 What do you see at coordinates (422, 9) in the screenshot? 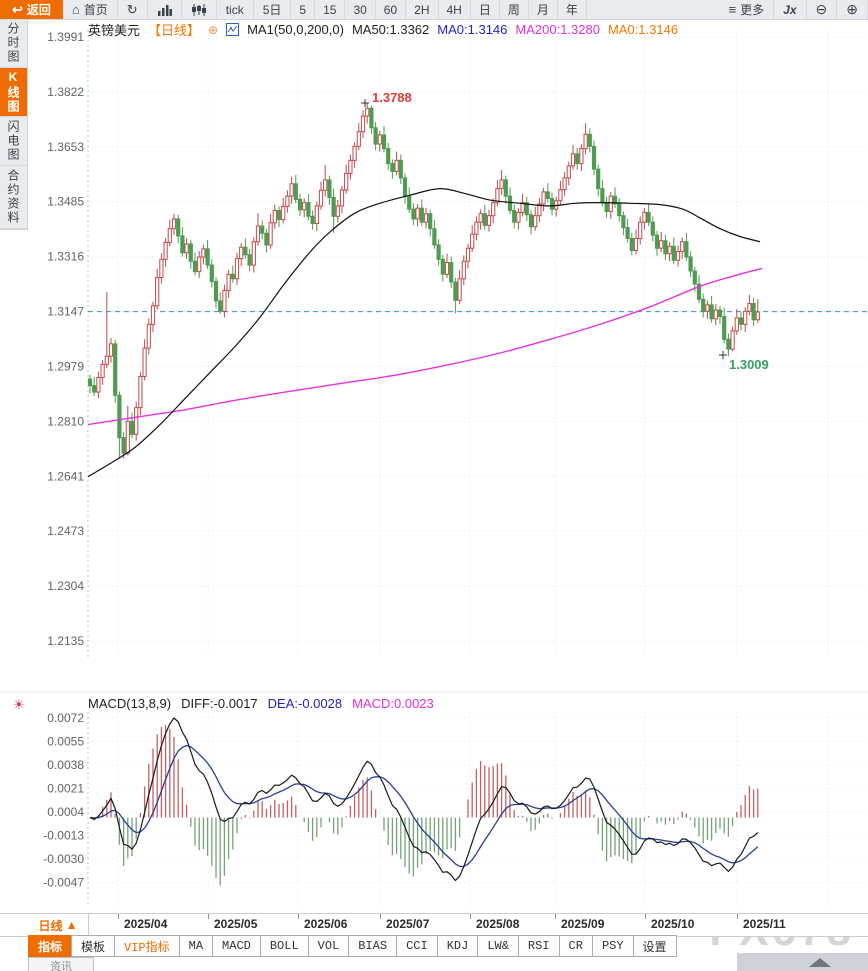
I see `interval-2H-button: 2H` at bounding box center [422, 9].